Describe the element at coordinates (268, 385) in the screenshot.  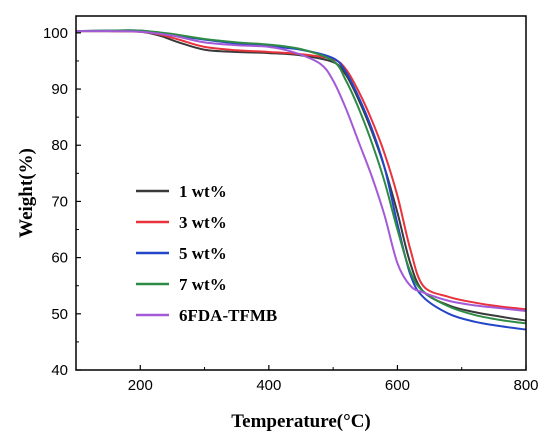
I see `x-tick-label-1: 400` at that location.